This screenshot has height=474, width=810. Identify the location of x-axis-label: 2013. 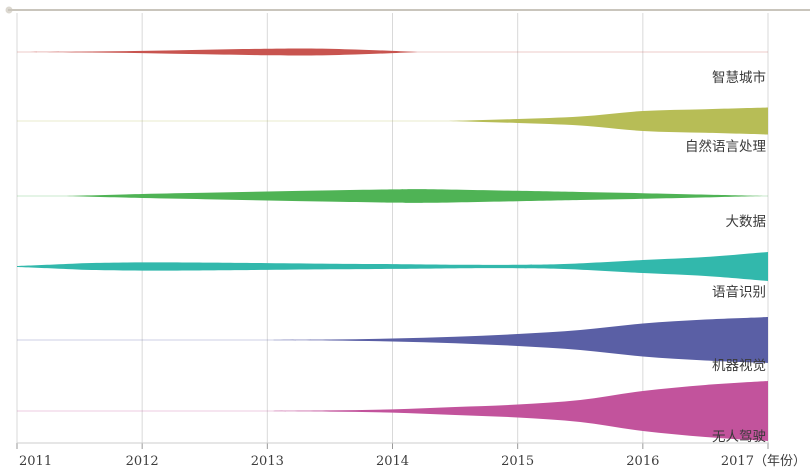
(267, 461).